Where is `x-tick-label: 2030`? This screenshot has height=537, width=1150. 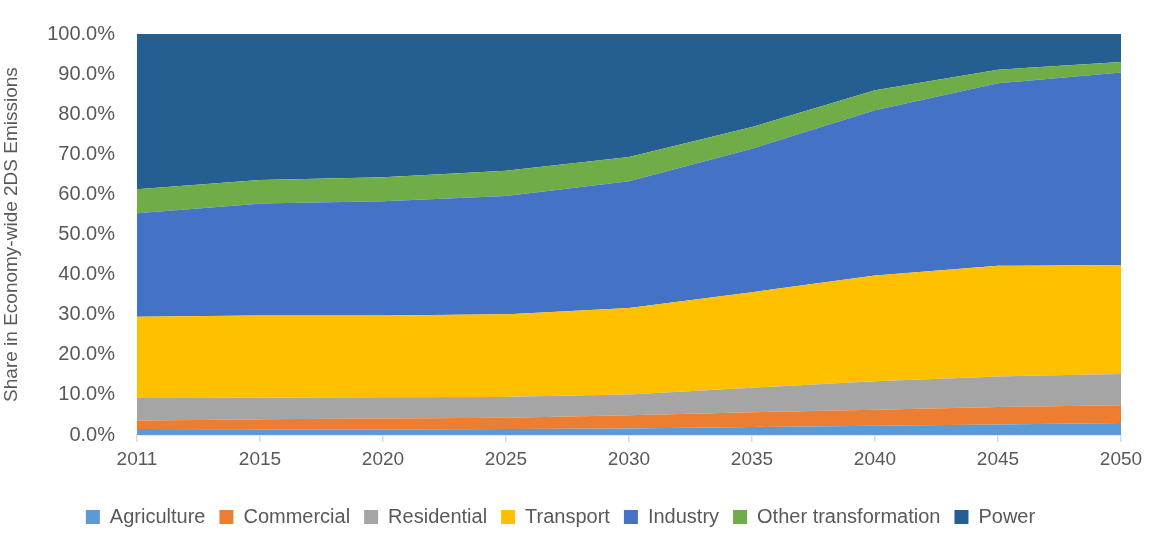 x-tick-label: 2030 is located at coordinates (629, 458).